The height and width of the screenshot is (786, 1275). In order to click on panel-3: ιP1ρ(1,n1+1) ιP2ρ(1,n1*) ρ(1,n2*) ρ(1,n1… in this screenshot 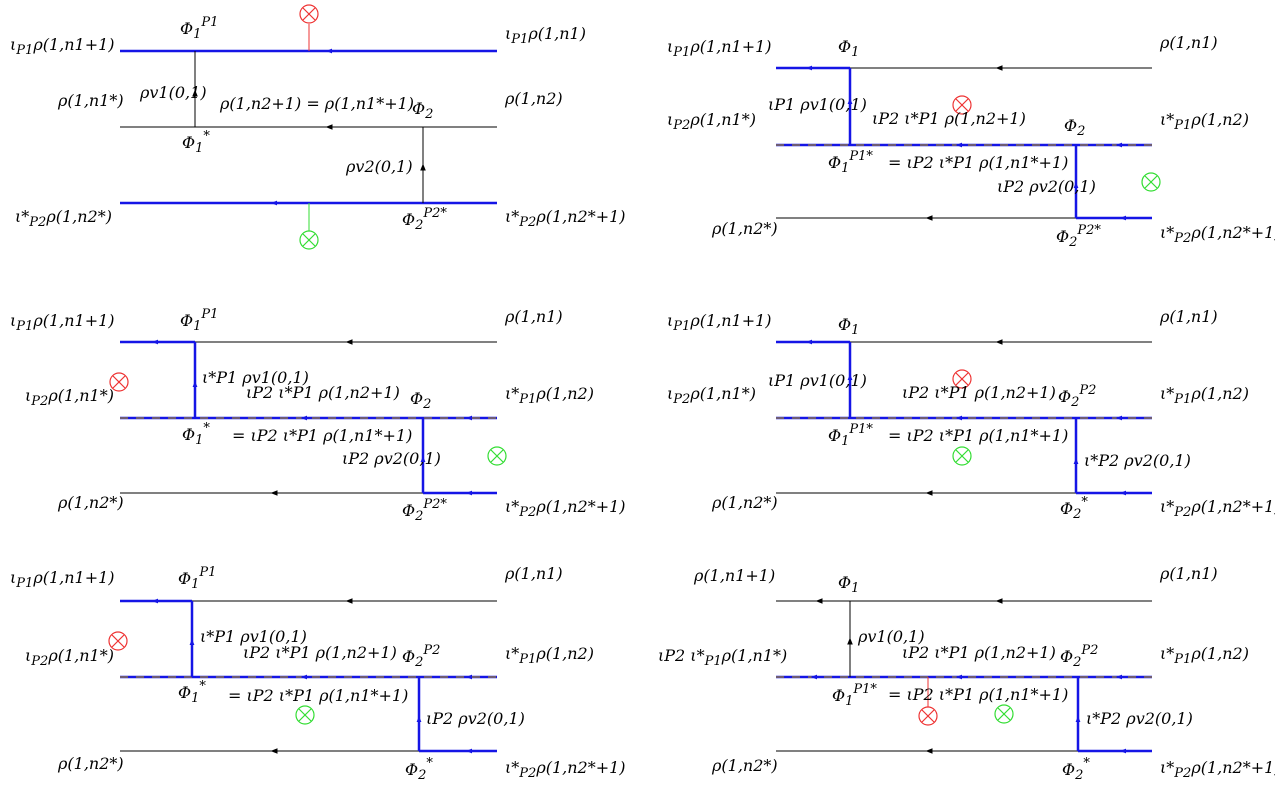, I will do `click(318, 415)`.